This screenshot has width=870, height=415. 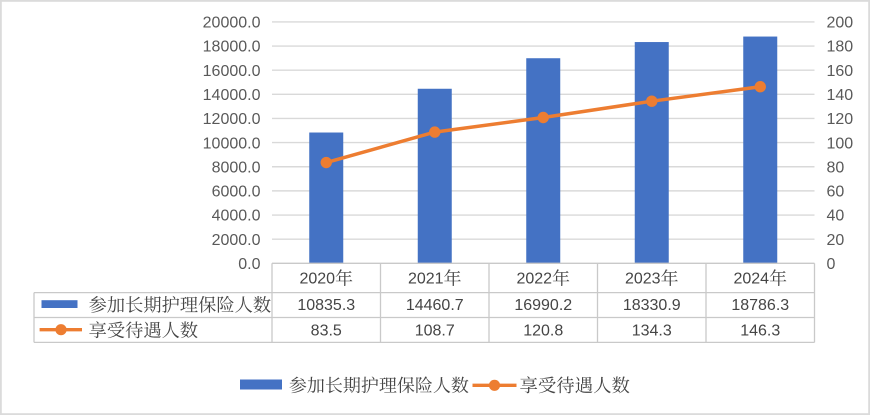 I want to click on svg-text: 146.3, so click(x=760, y=330).